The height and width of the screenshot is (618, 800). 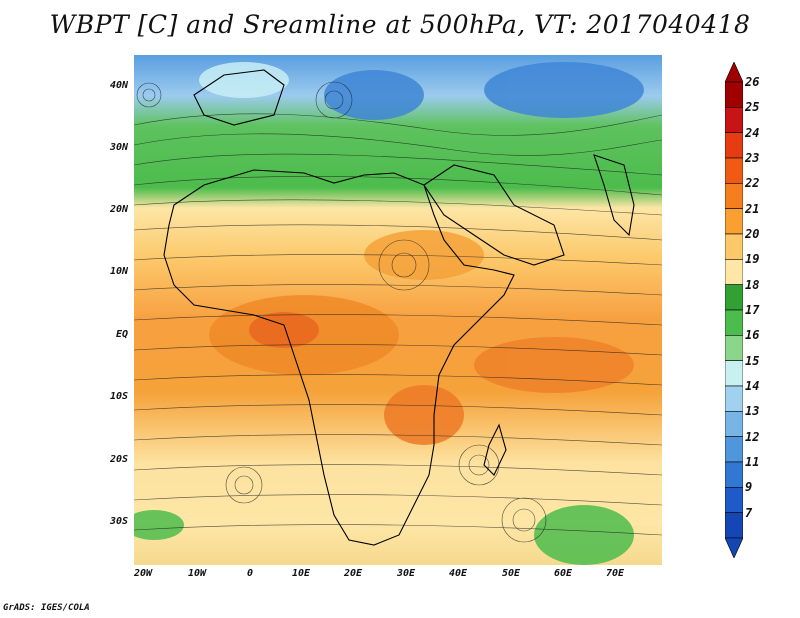 What do you see at coordinates (752, 411) in the screenshot?
I see `colorbar-label: 13` at bounding box center [752, 411].